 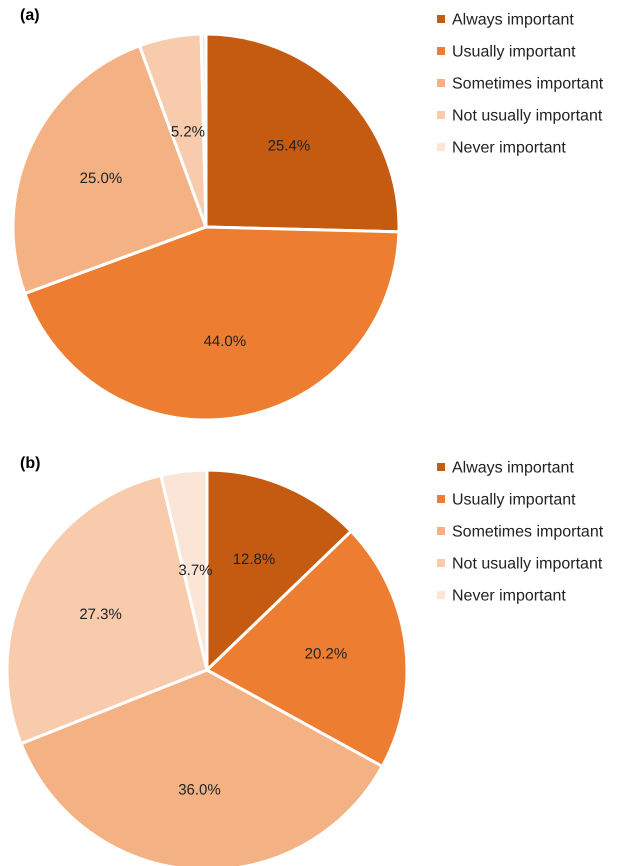 I want to click on data-label: 36.0%, so click(x=199, y=789).